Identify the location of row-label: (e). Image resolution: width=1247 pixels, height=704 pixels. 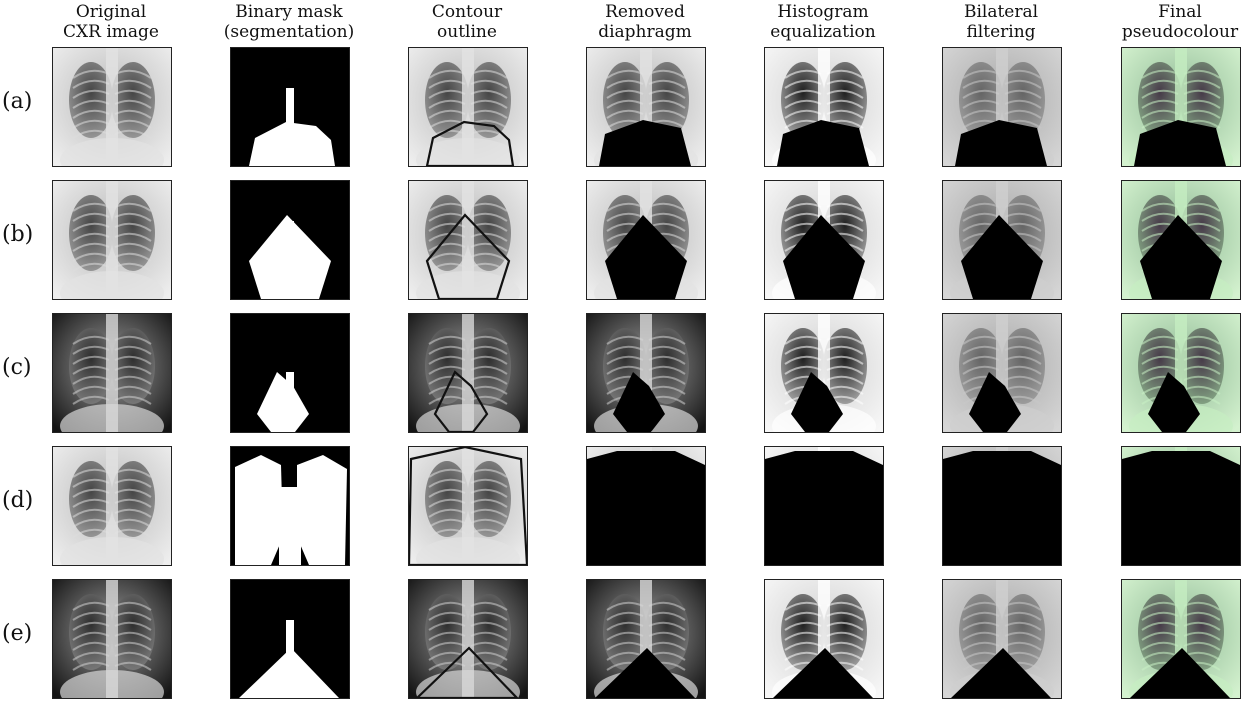
(17, 633).